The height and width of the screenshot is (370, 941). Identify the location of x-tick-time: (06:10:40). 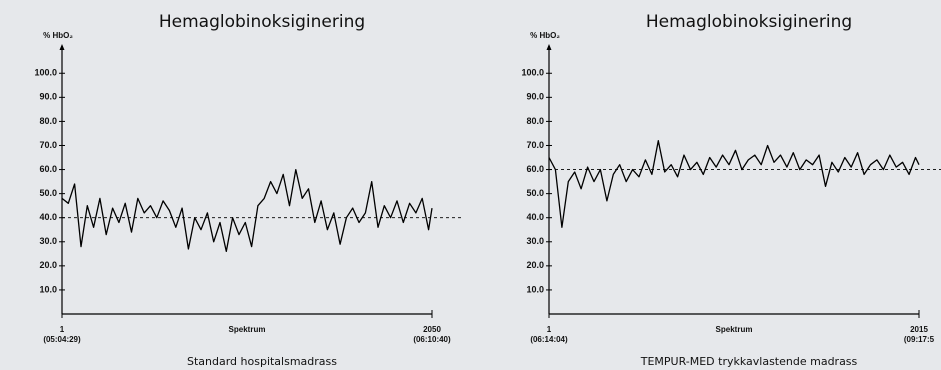
(432, 339).